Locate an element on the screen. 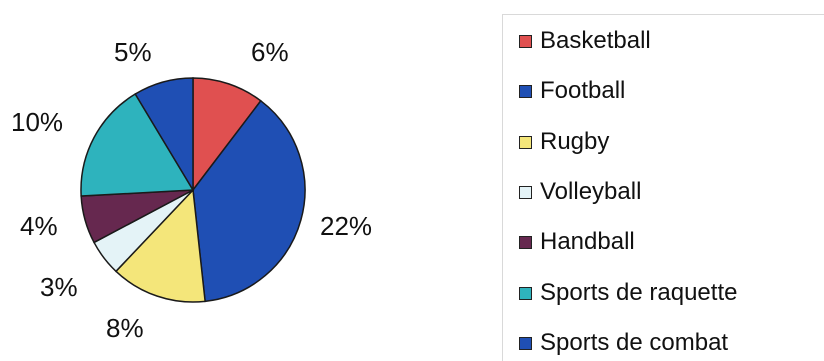 The width and height of the screenshot is (824, 361). slice-label-handball: 4% is located at coordinates (39, 226).